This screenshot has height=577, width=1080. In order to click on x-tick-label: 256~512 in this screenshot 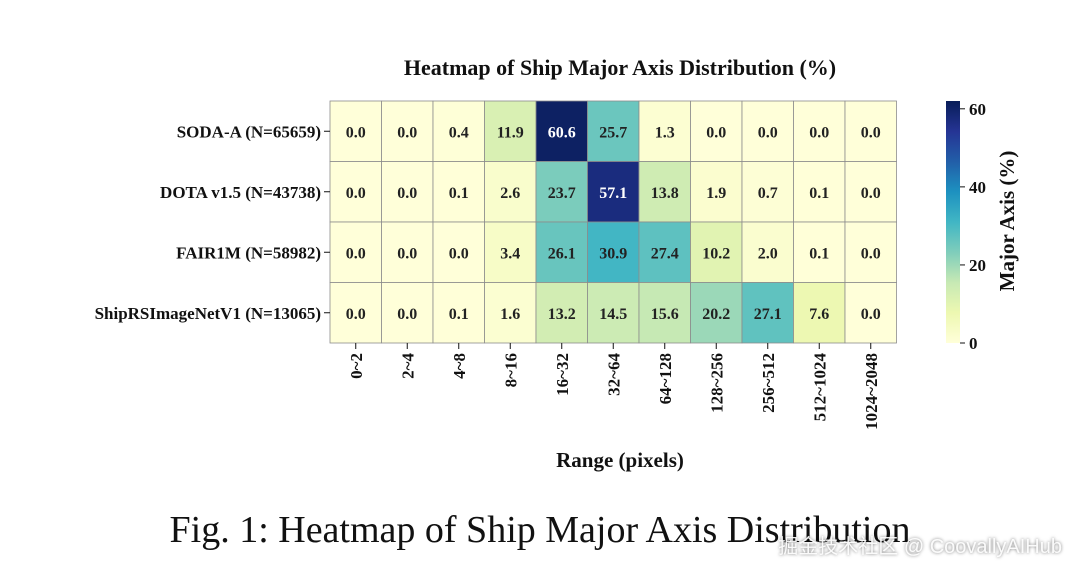, I will do `click(768, 383)`.